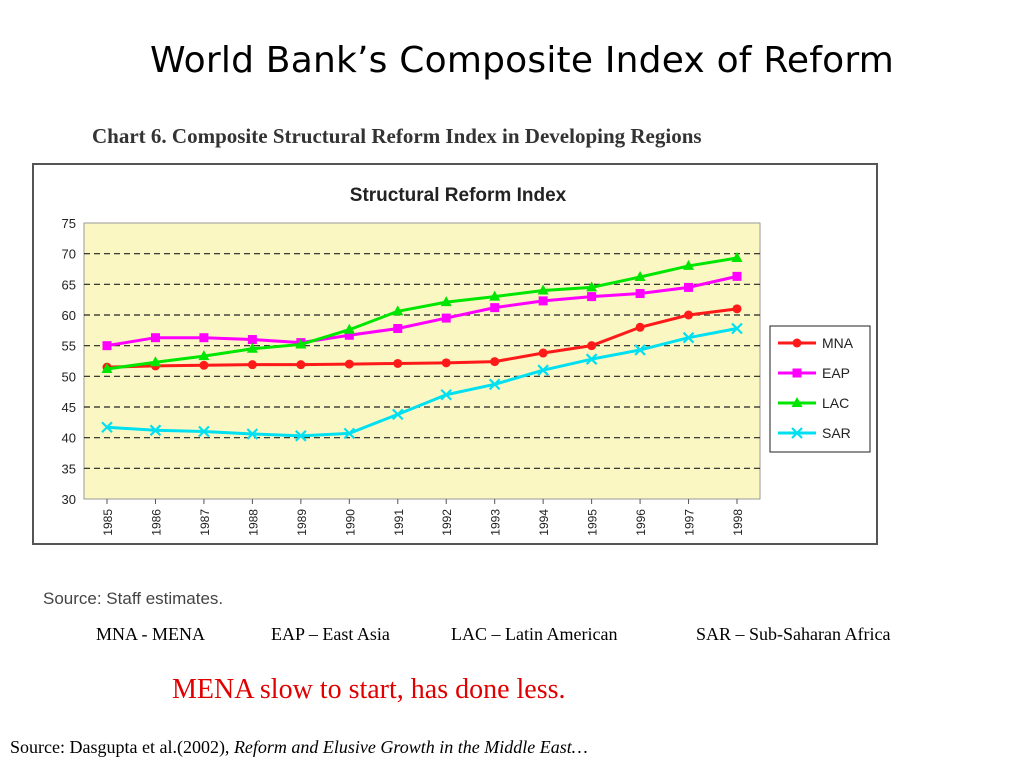 The height and width of the screenshot is (768, 1024). Describe the element at coordinates (302, 522) in the screenshot. I see `x-tick-label: 1989` at that location.